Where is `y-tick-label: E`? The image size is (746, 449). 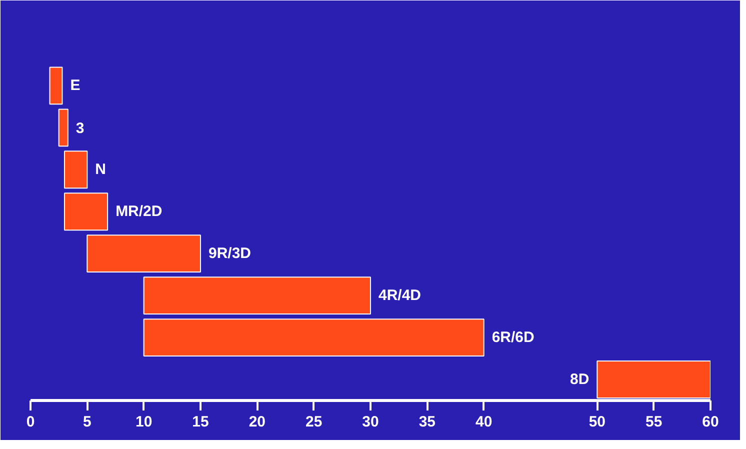 y-tick-label: E is located at coordinates (75, 85).